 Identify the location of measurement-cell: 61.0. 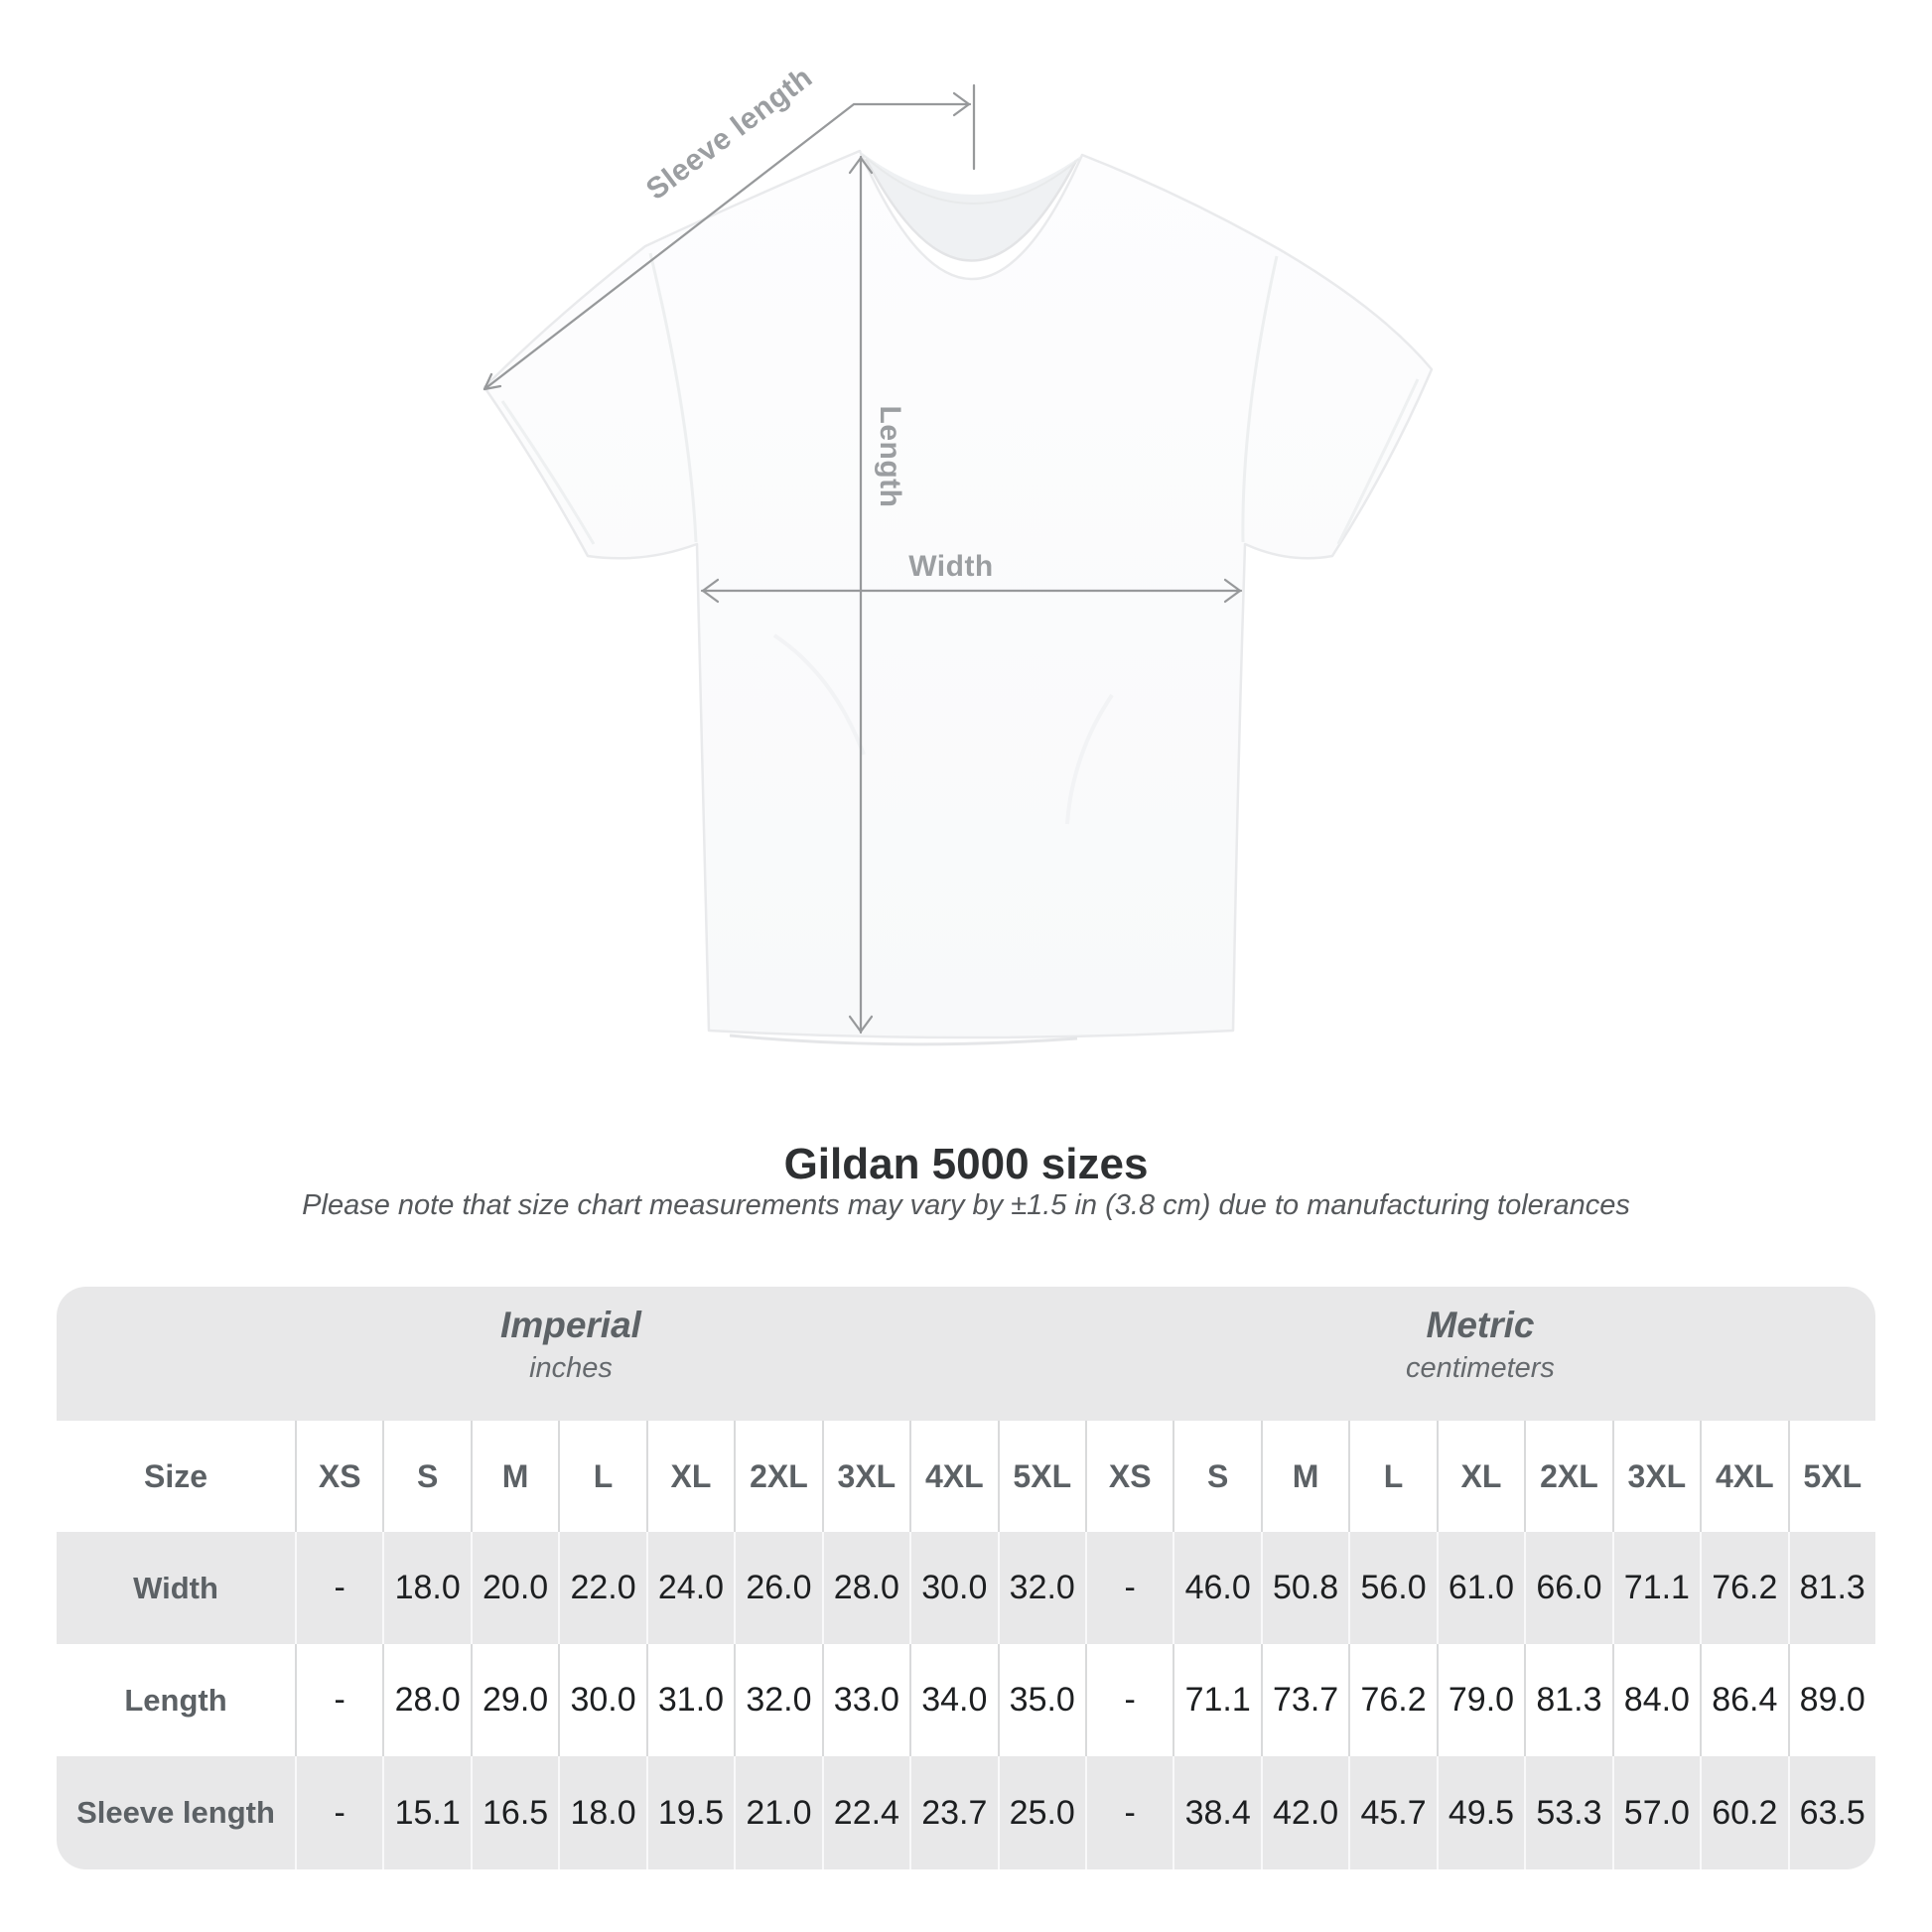
(1480, 1588).